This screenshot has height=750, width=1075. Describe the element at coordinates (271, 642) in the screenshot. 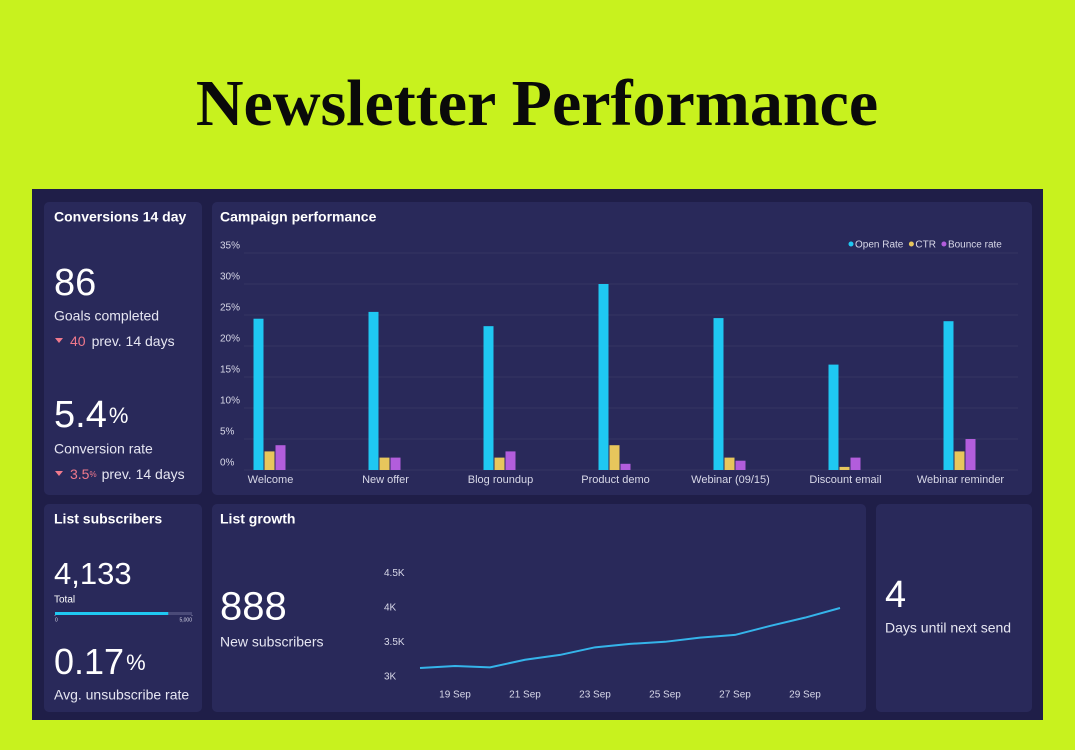

I see `headline-label: New subscribers` at that location.